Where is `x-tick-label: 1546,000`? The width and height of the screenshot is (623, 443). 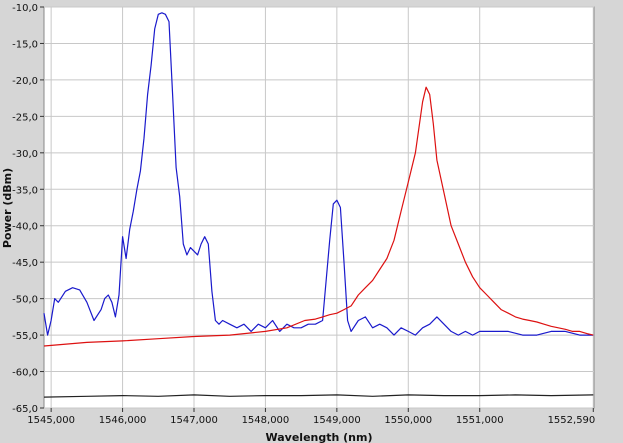
x-tick-label: 1546,000 is located at coordinates (123, 420).